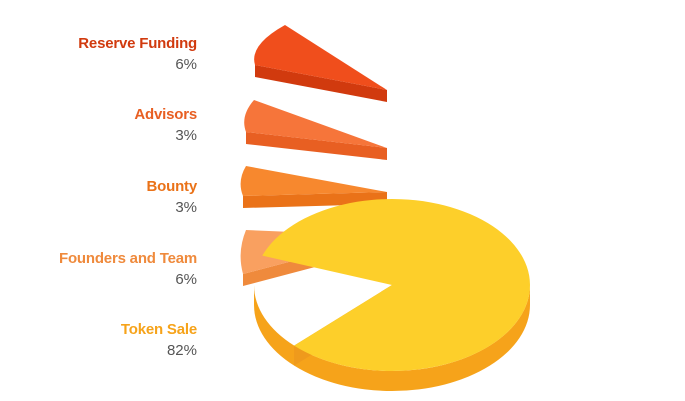 This screenshot has width=685, height=401. I want to click on legend-value: 82%, so click(181, 350).